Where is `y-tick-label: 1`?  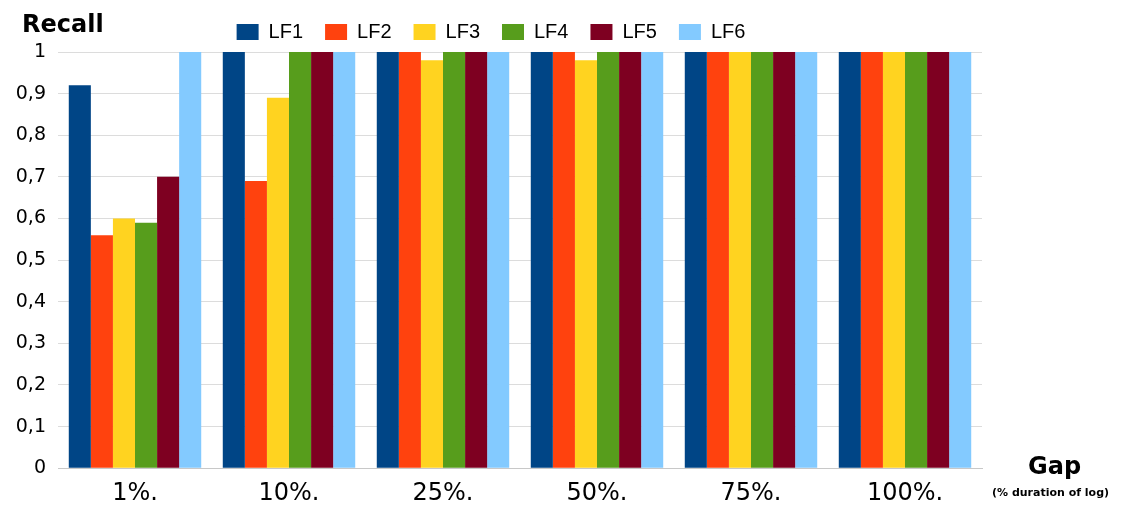
y-tick-label: 1 is located at coordinates (39, 49).